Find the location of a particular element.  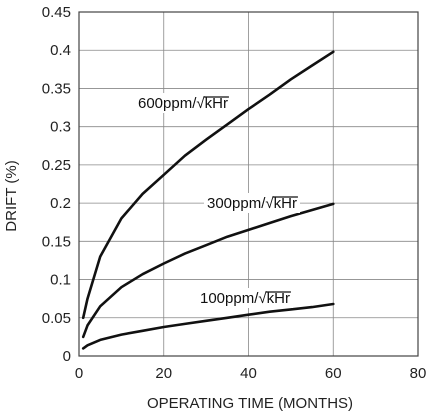

x-axis-title: OPERATING TIME (MONTHS) is located at coordinates (250, 403).